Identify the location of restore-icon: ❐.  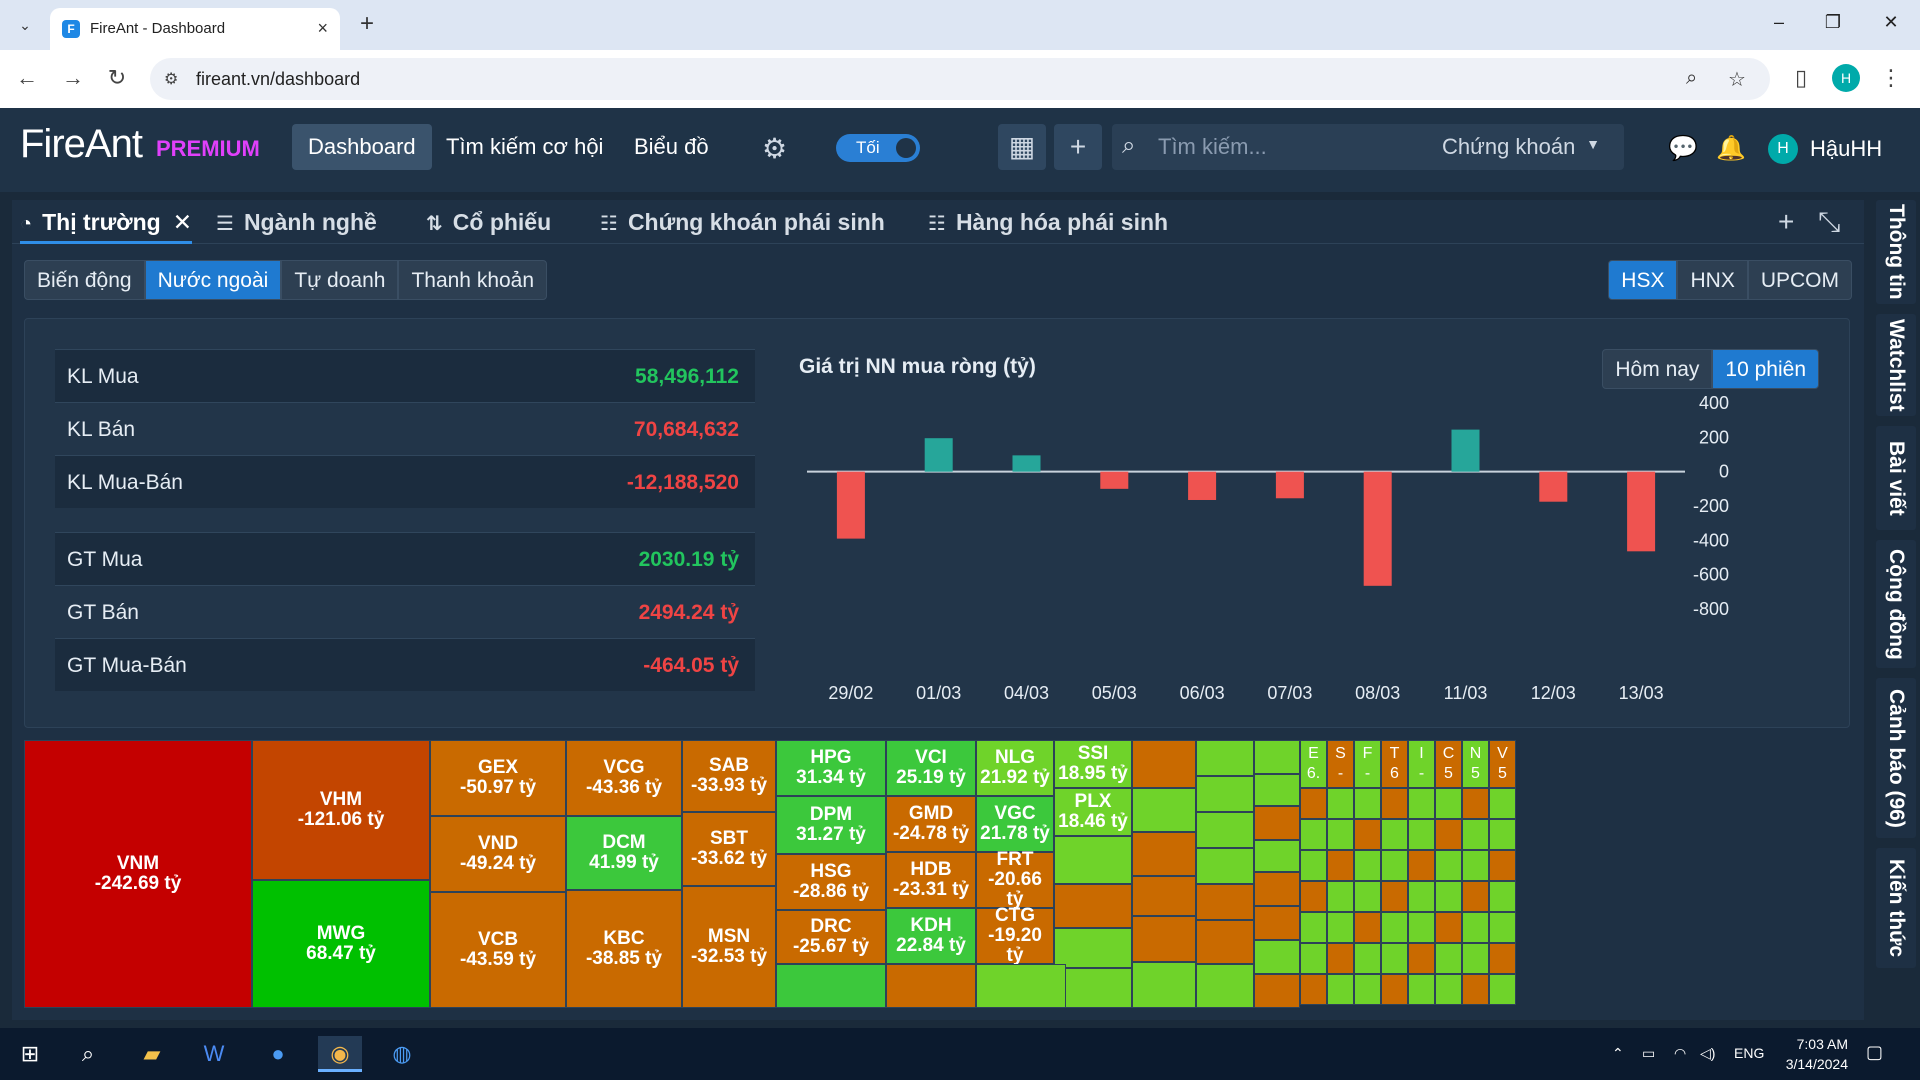
(1833, 22).